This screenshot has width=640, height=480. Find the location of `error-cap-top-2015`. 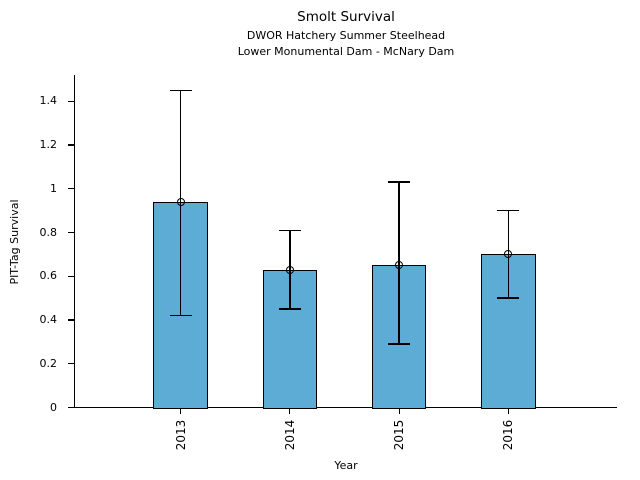

error-cap-top-2015 is located at coordinates (399, 182).